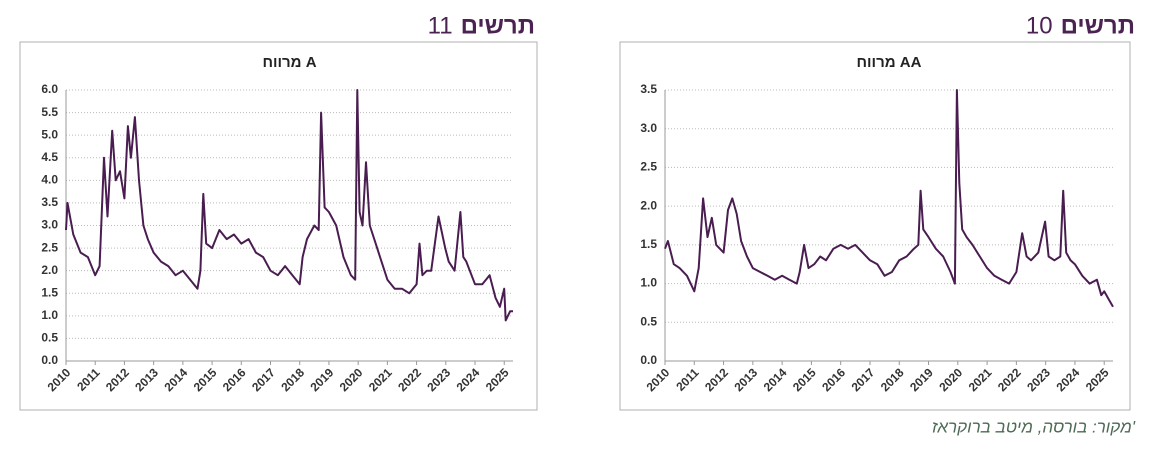 The height and width of the screenshot is (456, 1156). What do you see at coordinates (49, 180) in the screenshot?
I see `y-tick-label: 4.0` at bounding box center [49, 180].